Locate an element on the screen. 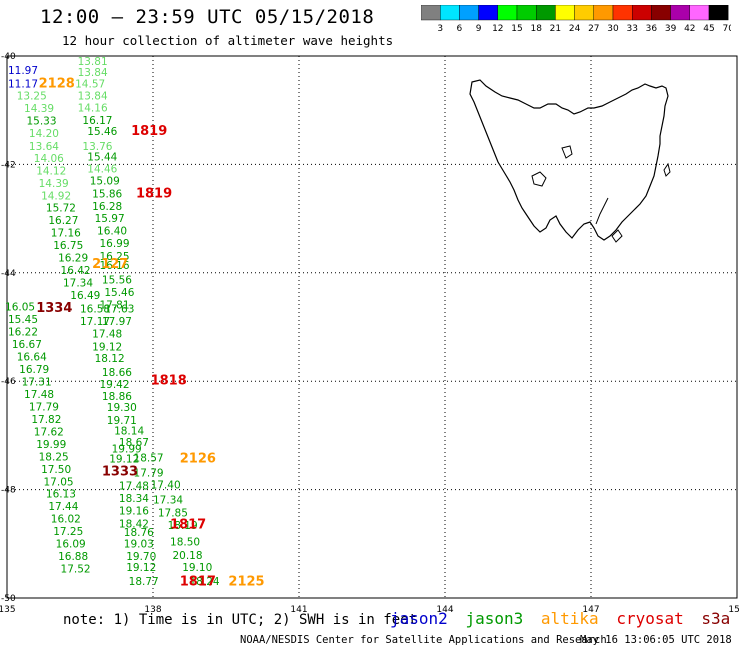 The width and height of the screenshot is (740, 650). wave-height-value: 19.42 is located at coordinates (114, 385).